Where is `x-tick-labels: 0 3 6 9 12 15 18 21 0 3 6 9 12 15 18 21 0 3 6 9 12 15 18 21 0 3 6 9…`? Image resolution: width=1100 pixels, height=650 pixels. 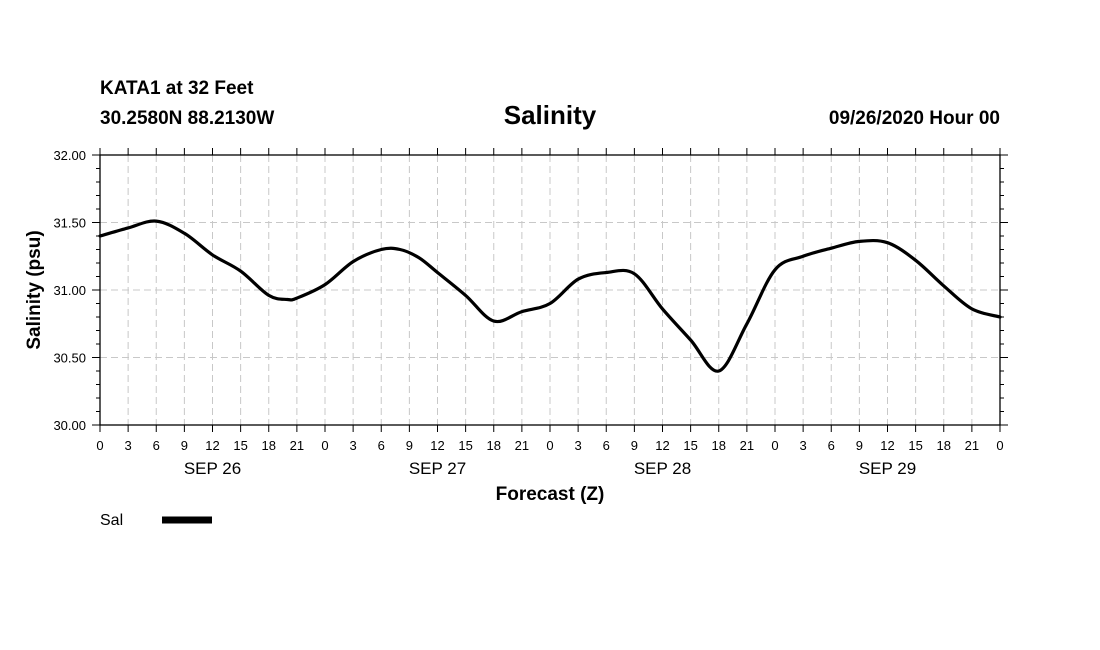
x-tick-labels: 0 3 6 9 12 15 18 21 0 3 6 9 12 15 18 21 0 3 6 9 12 15 18 21 0 3 6 9… is located at coordinates (549, 445).